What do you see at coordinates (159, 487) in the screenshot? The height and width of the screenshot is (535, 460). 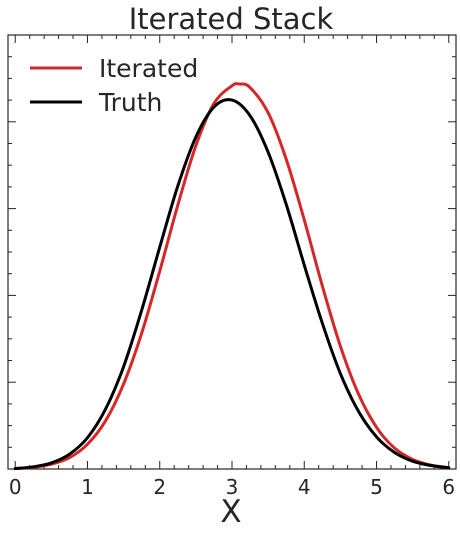 I see `x-tick-label: 2` at bounding box center [159, 487].